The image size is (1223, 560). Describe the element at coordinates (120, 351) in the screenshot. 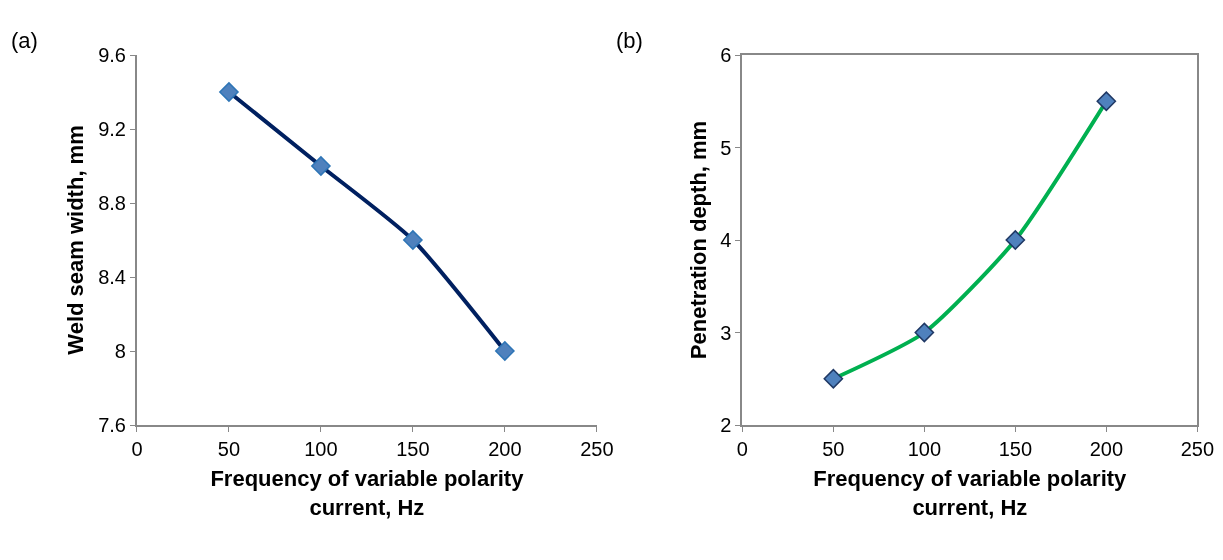

I see `y-tick-label: 8` at that location.